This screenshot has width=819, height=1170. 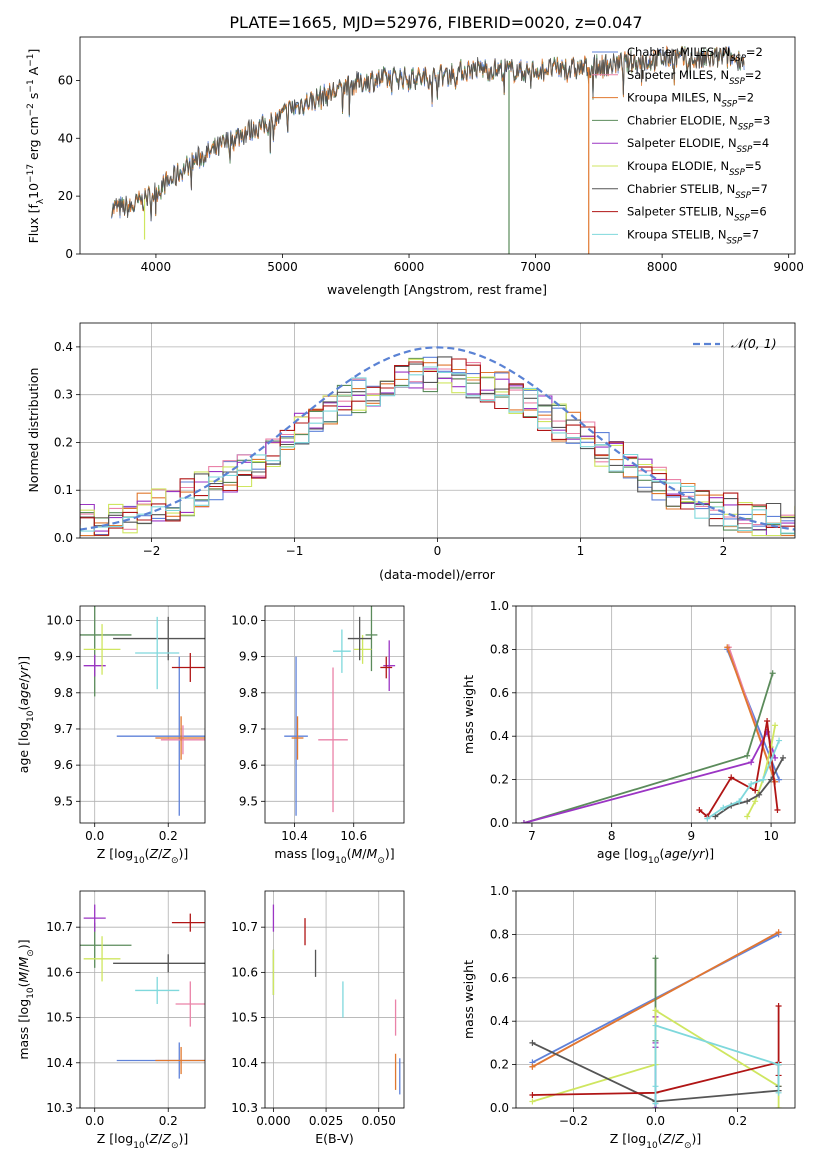 What do you see at coordinates (697, 214) in the screenshot?
I see `legend-entry: Salpeter STELIB, NSSP=6` at bounding box center [697, 214].